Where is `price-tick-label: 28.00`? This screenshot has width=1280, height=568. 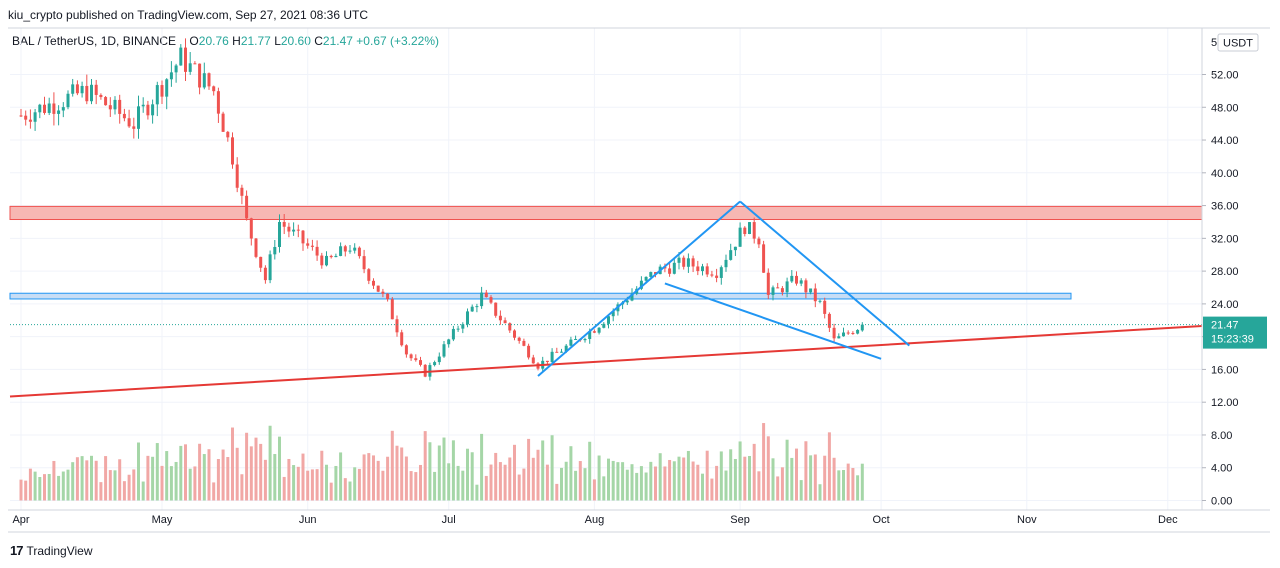
price-tick-label: 28.00 is located at coordinates (1225, 272).